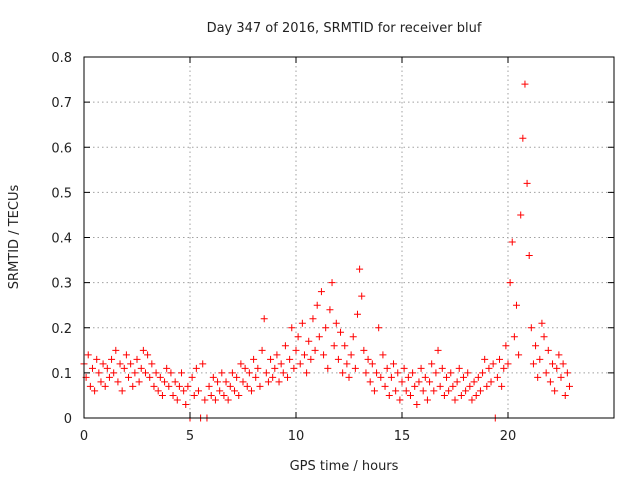 The height and width of the screenshot is (480, 640). What do you see at coordinates (61, 239) in the screenshot?
I see `y-tick-label: 0.4` at bounding box center [61, 239].